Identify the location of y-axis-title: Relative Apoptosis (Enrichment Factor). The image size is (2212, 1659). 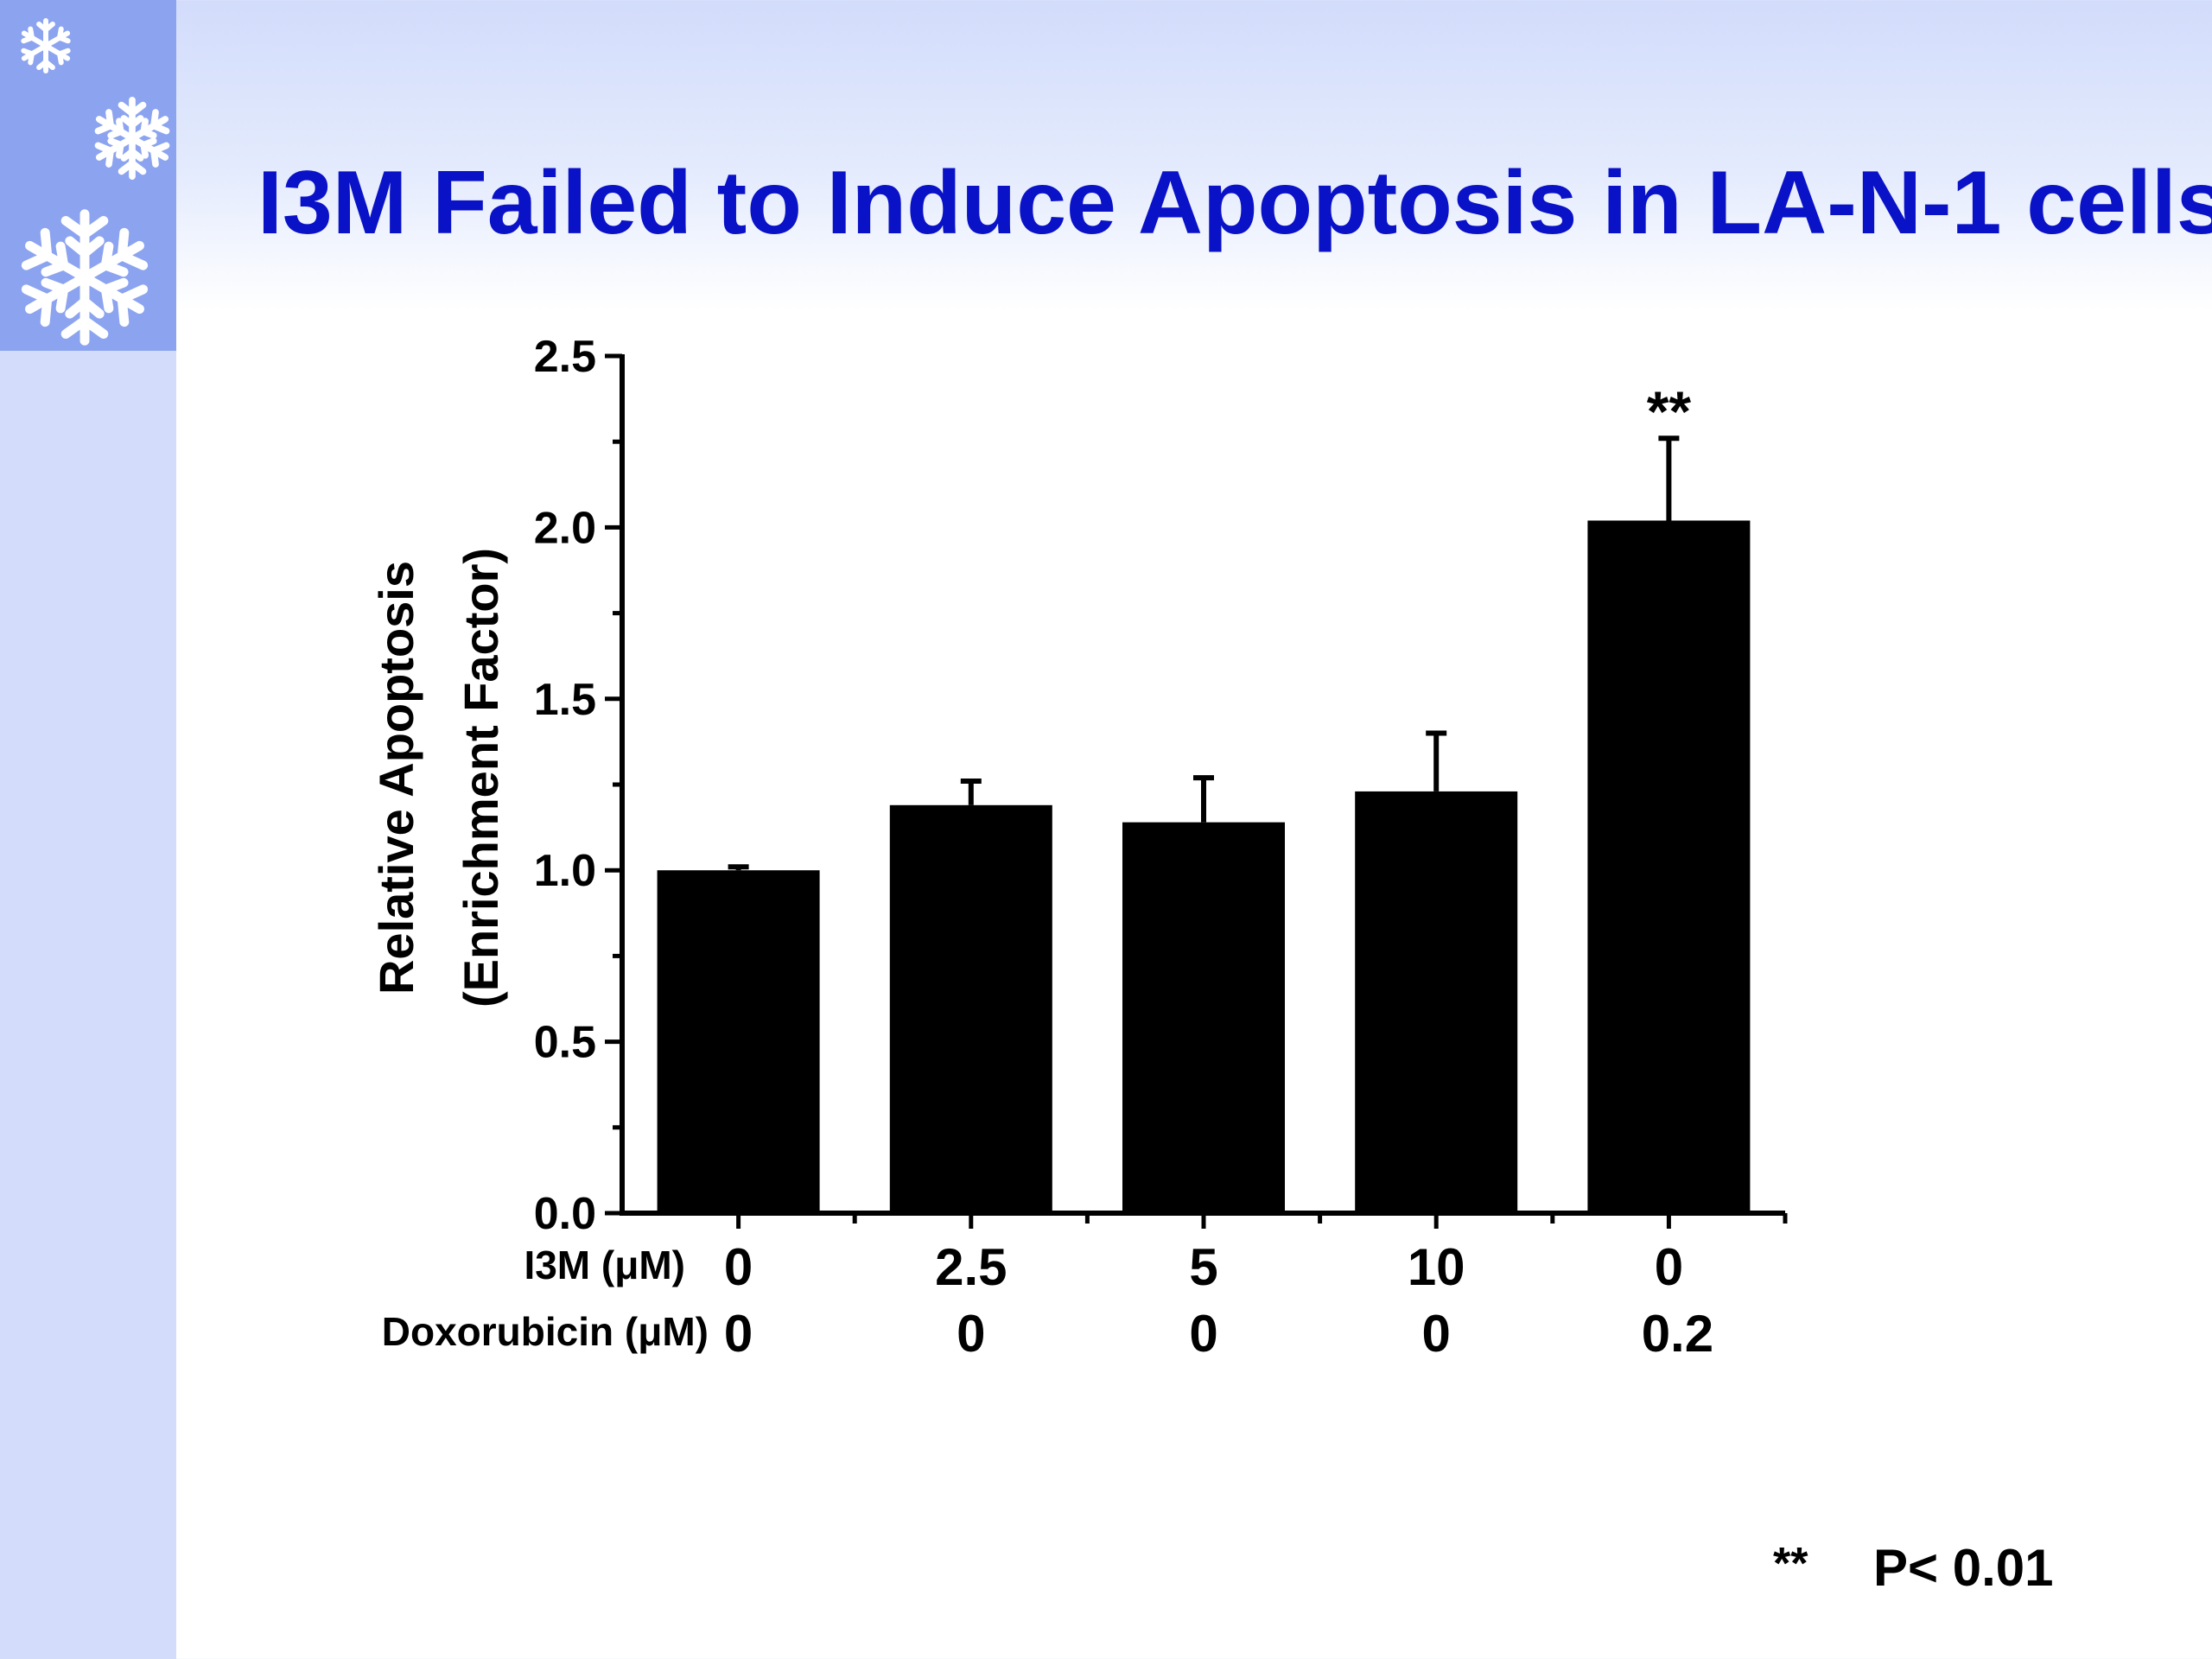
(438, 777).